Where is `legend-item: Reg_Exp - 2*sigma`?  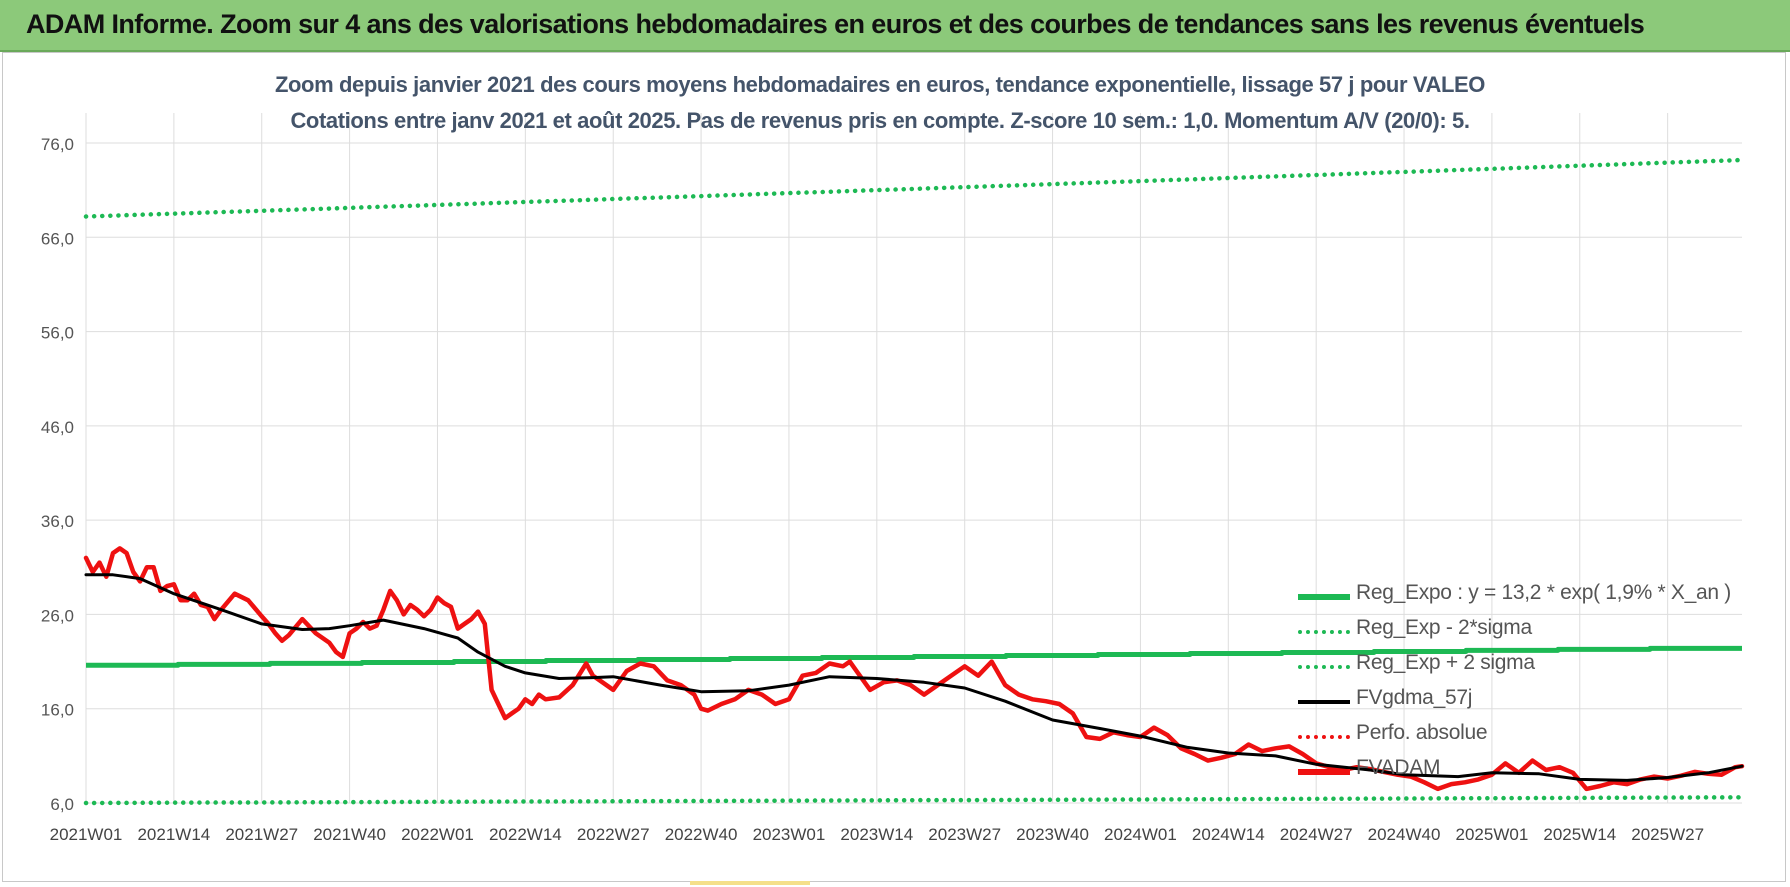 legend-item: Reg_Exp - 2*sigma is located at coordinates (1508, 631).